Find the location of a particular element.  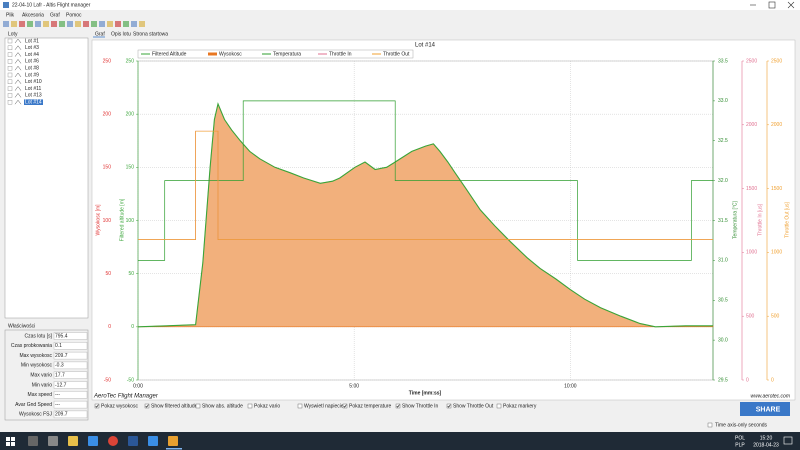

share-label: SHARE is located at coordinates (768, 409).